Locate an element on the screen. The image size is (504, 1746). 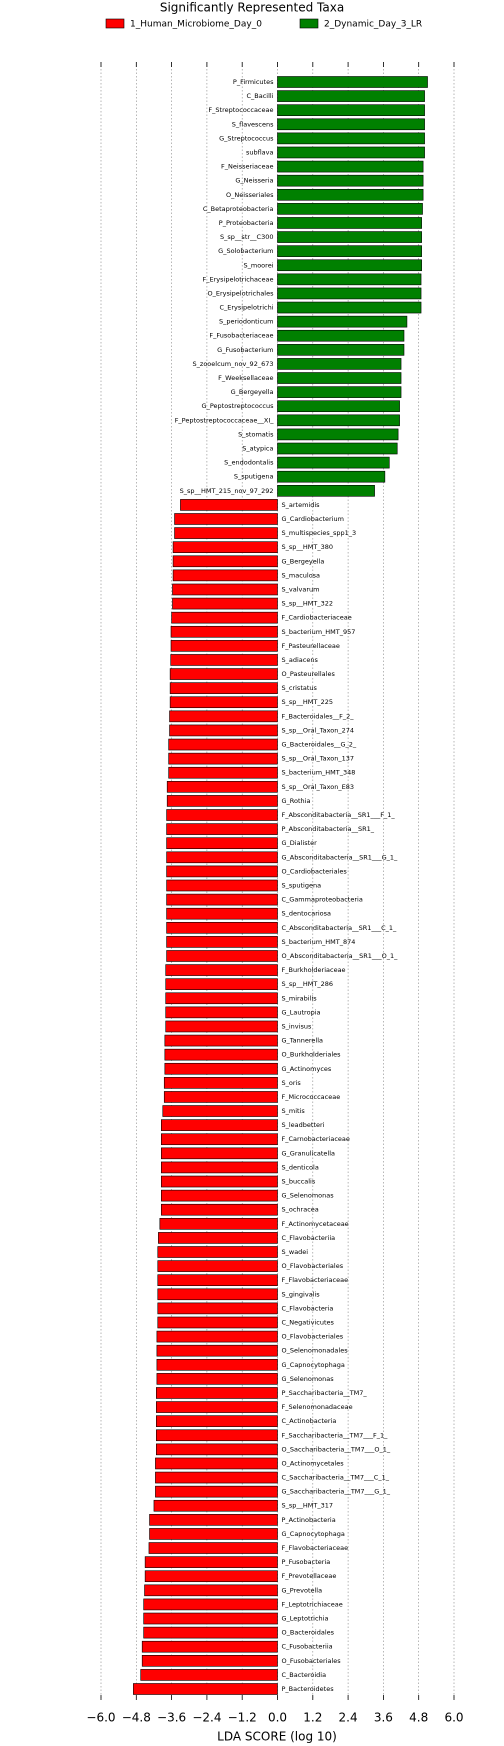
category-label: F_Streptococcaceae is located at coordinates (240, 110).